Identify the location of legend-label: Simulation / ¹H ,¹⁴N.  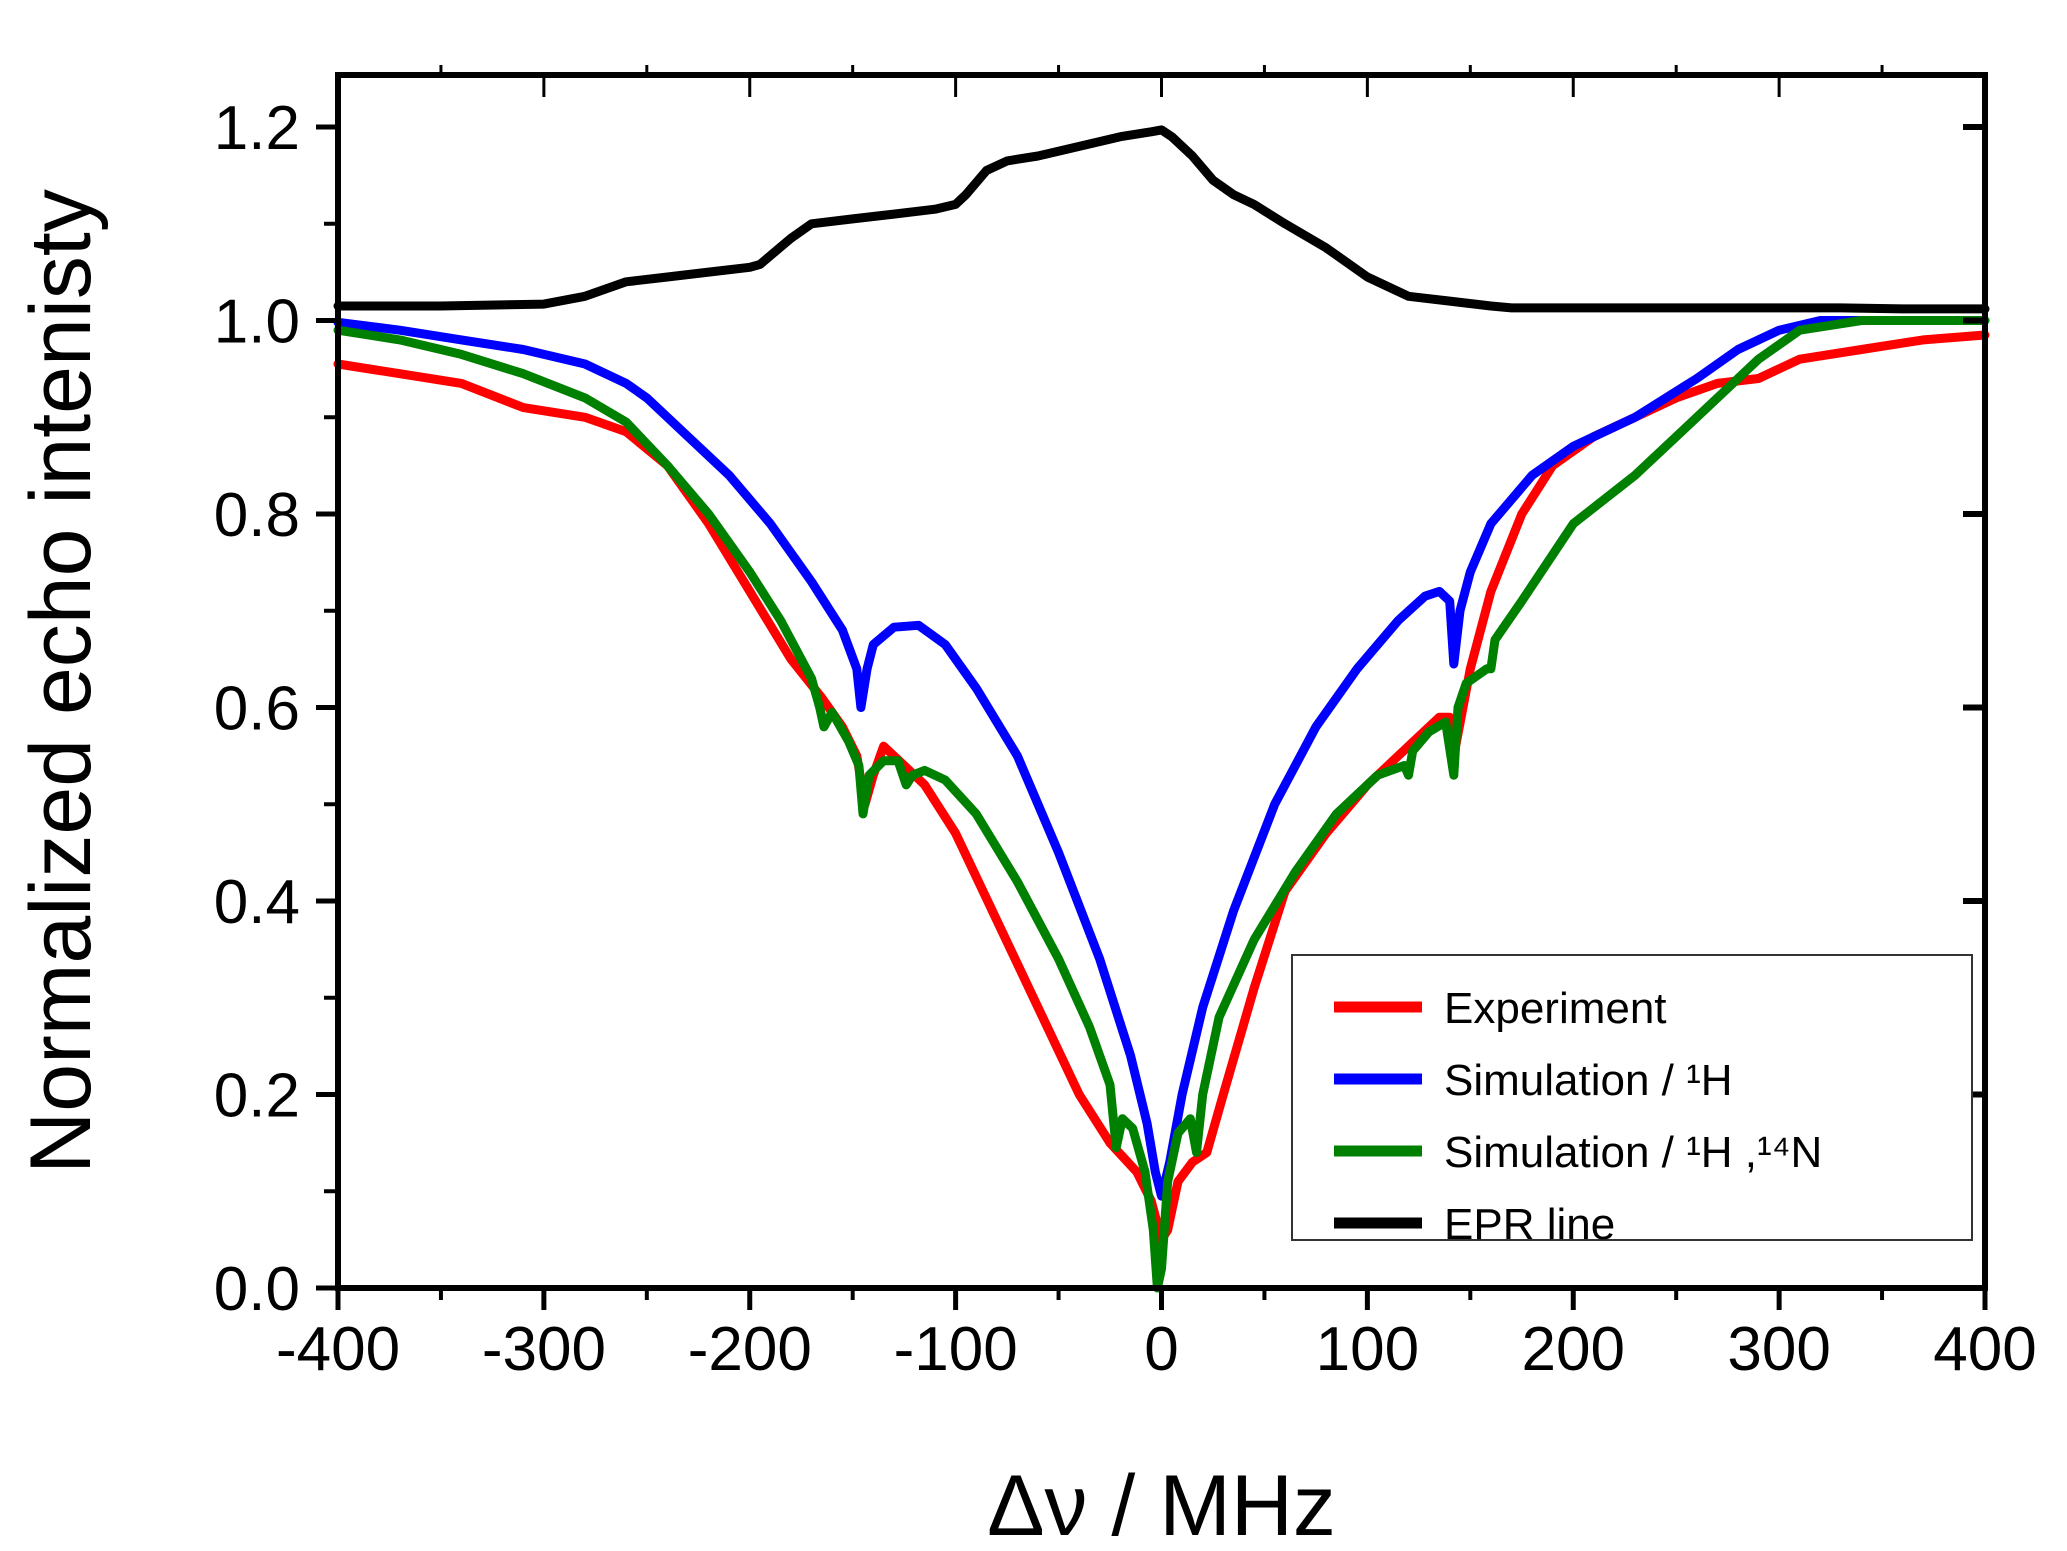
(1633, 1152).